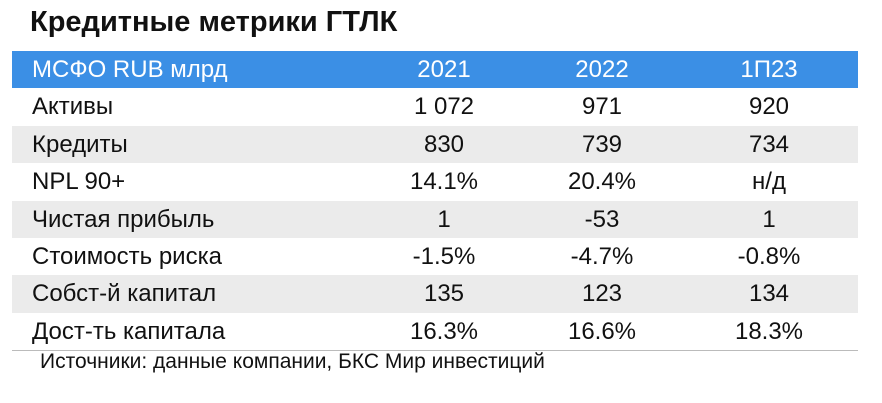 Image resolution: width=882 pixels, height=403 pixels. Describe the element at coordinates (602, 107) in the screenshot. I see `cell-value: 971` at that location.